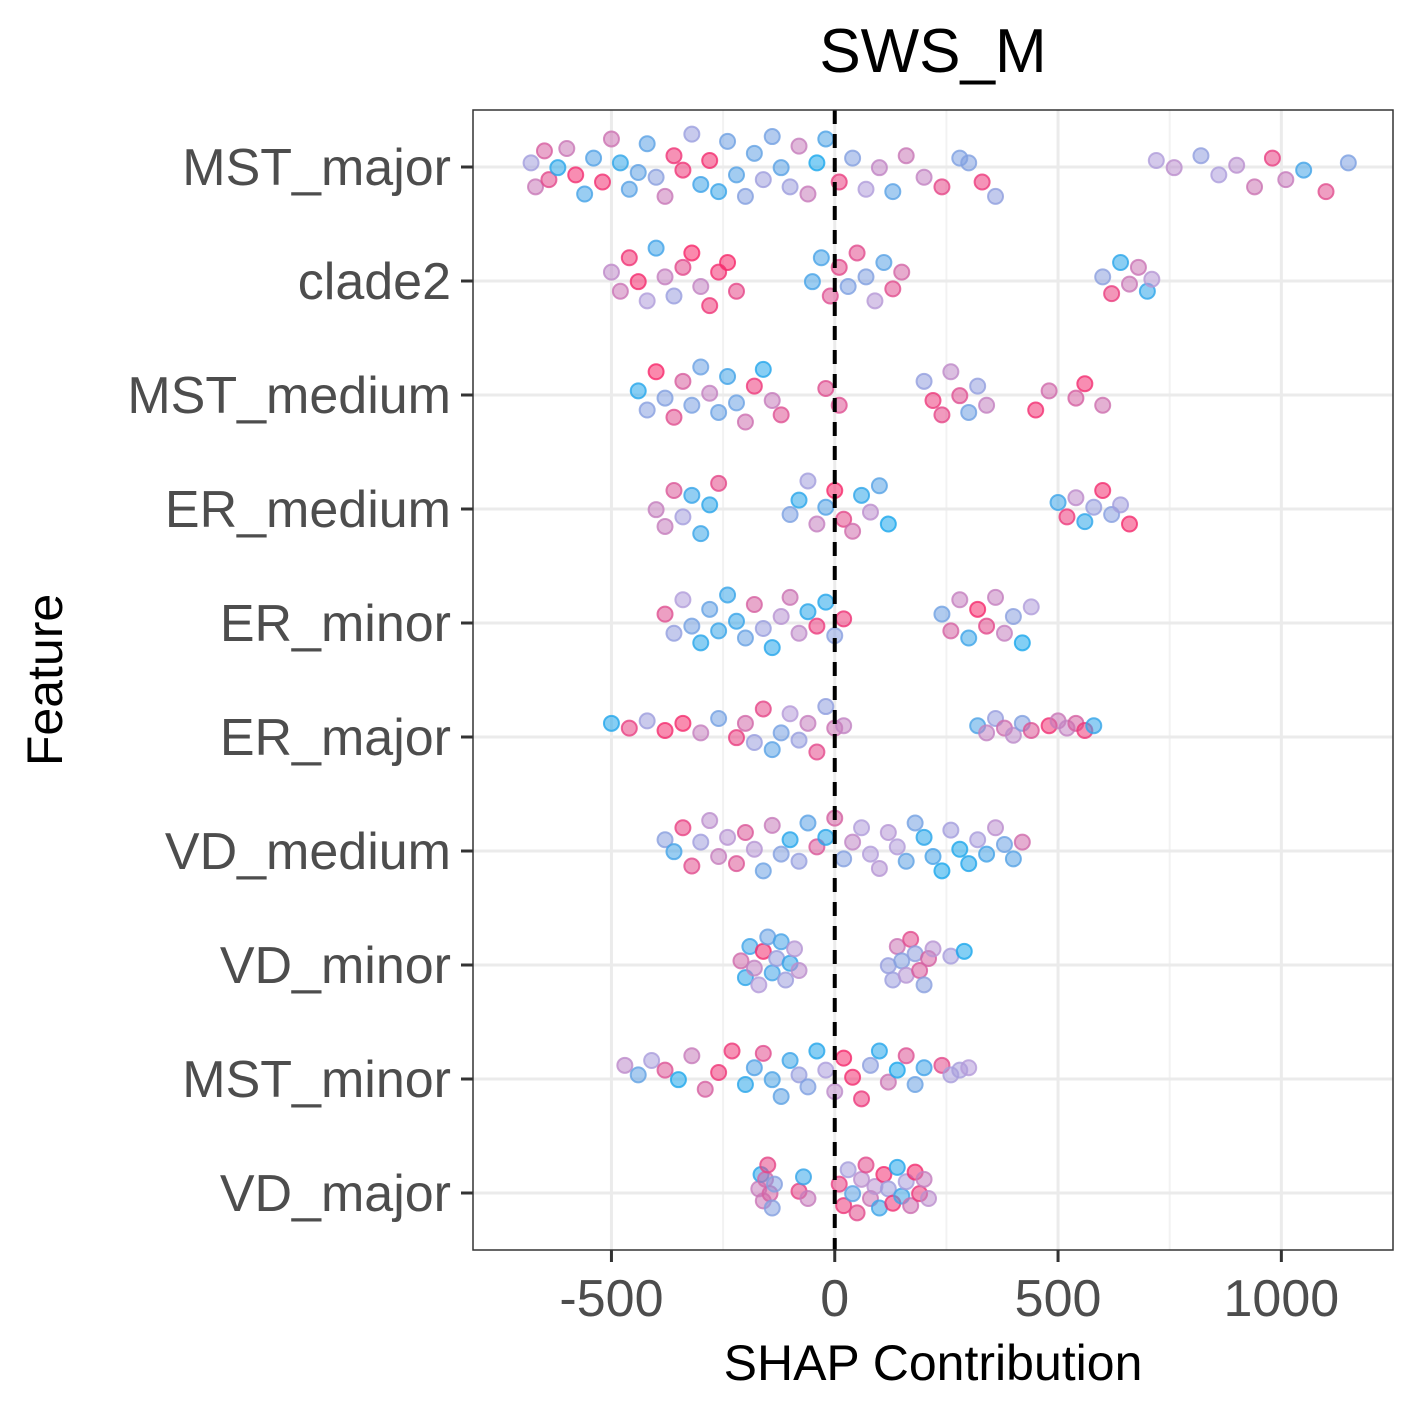 The width and height of the screenshot is (1417, 1417). What do you see at coordinates (949, 1289) in the screenshot?
I see `x-axis: -500 0 500 1000` at bounding box center [949, 1289].